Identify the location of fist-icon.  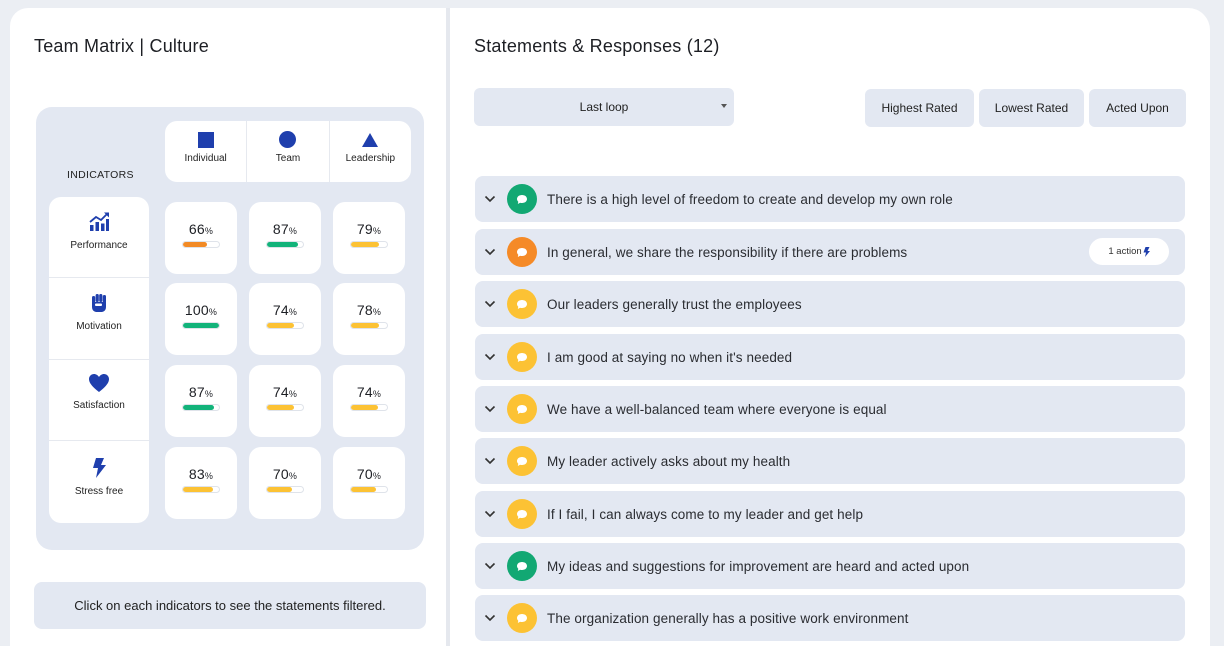
(99, 303).